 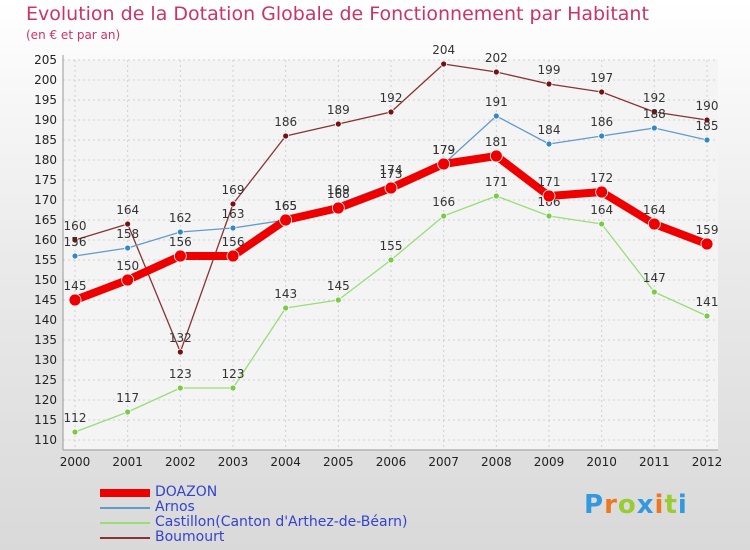 I want to click on x-tick-label: 2010, so click(x=601, y=462).